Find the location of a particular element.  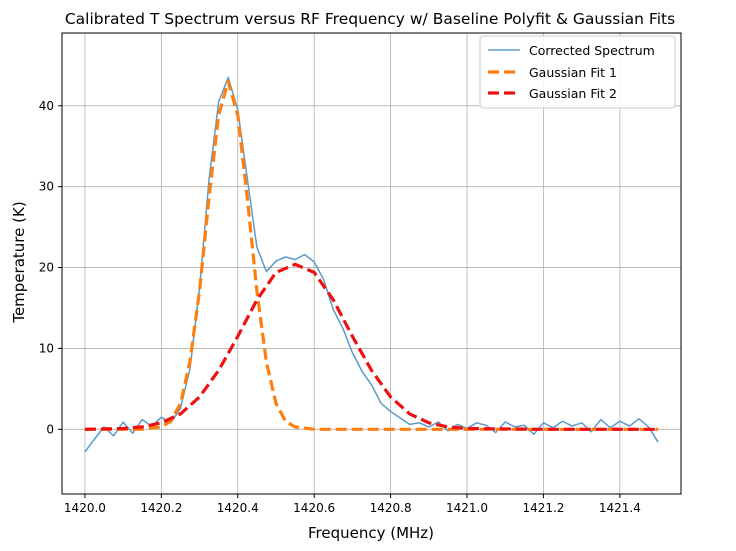

y-tick-label: 0 is located at coordinates (50, 429).